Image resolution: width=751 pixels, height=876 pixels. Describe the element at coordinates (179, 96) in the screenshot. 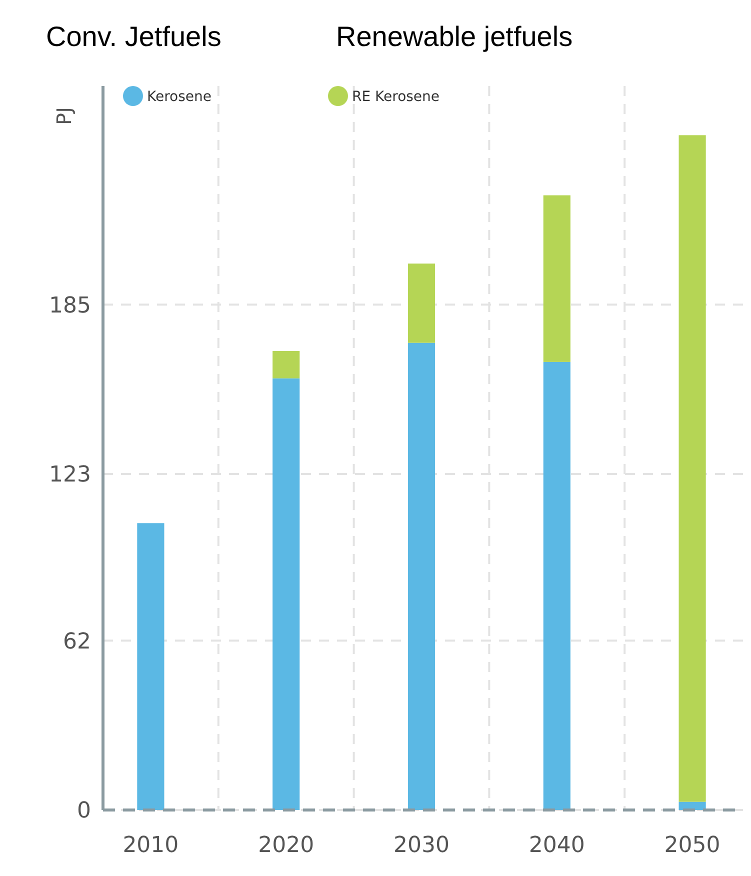

I see `legend-label: Kerosene` at that location.